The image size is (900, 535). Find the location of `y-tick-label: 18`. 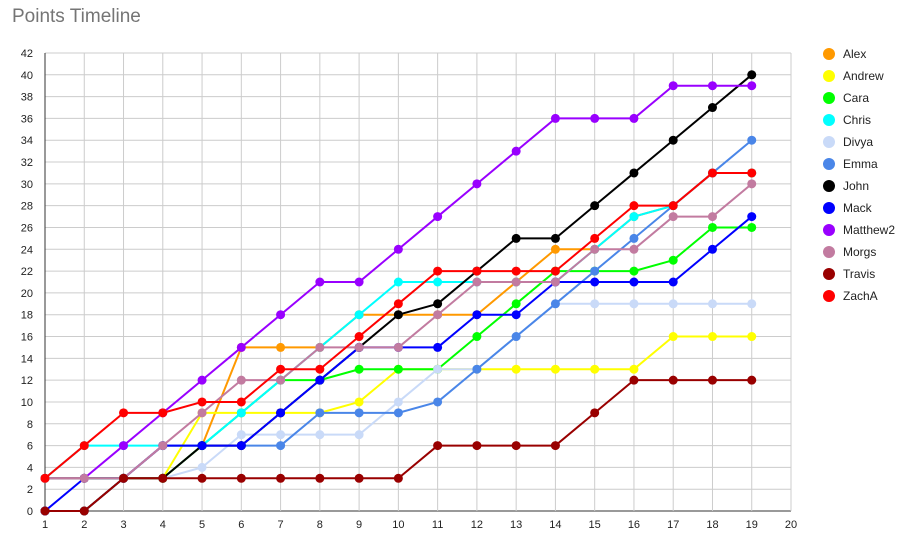

y-tick-label: 18 is located at coordinates (27, 316).